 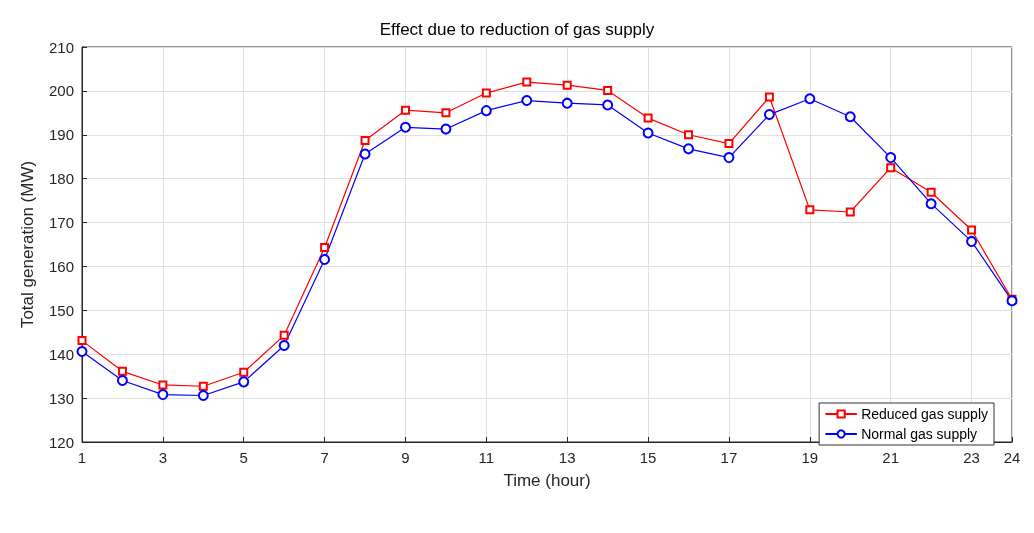 I want to click on x-tick-label: 5, so click(x=243, y=457).